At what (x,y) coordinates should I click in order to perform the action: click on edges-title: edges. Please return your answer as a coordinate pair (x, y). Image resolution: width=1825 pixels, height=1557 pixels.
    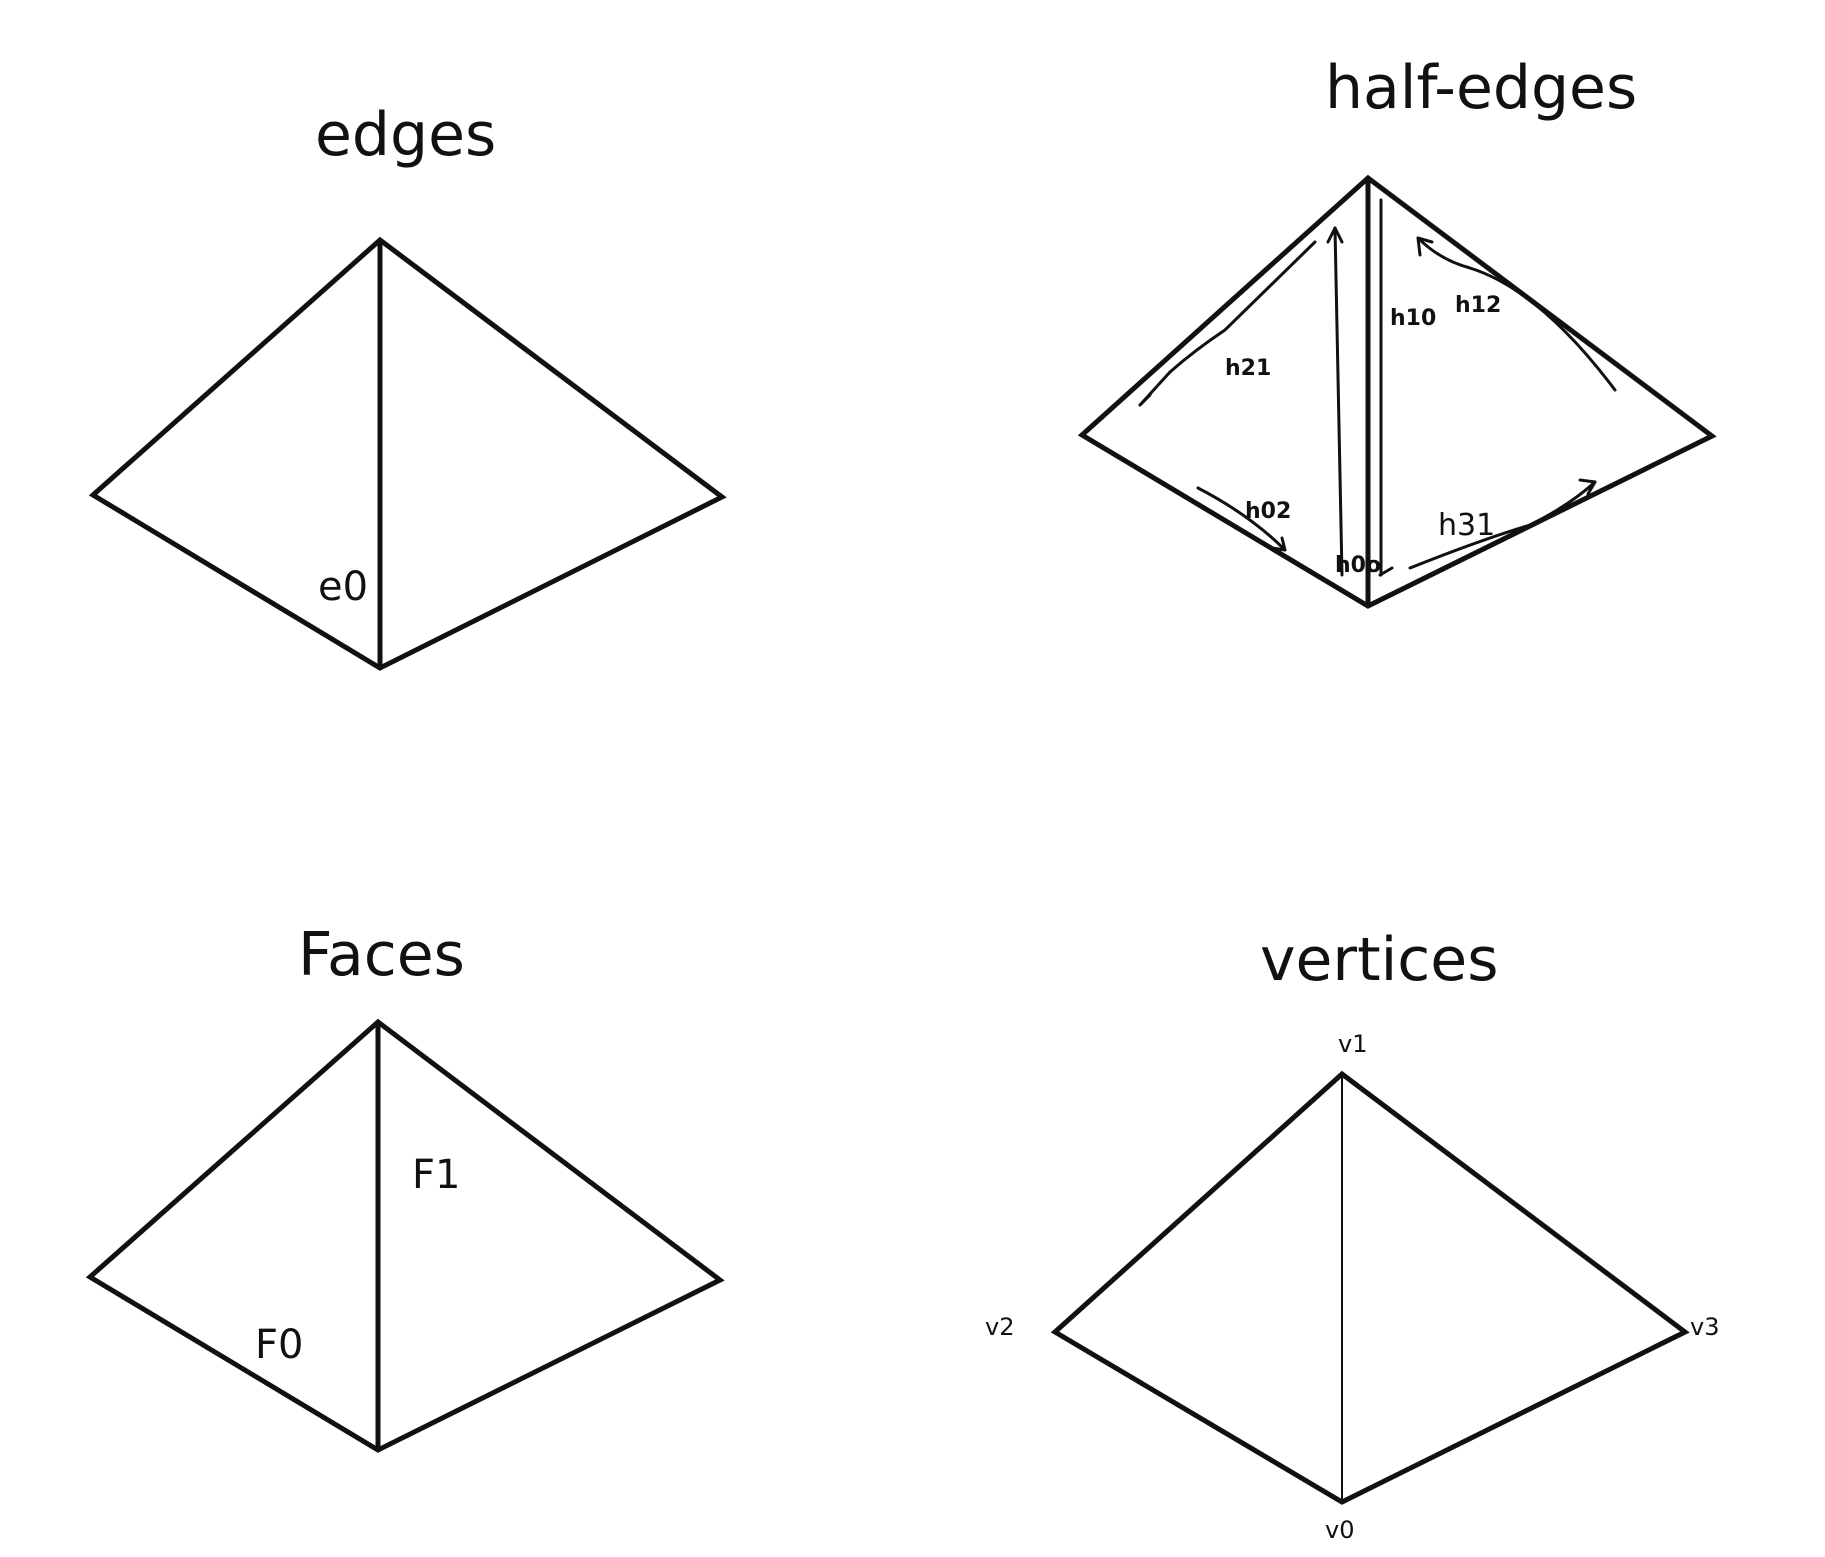
    Looking at the image, I should click on (405, 135).